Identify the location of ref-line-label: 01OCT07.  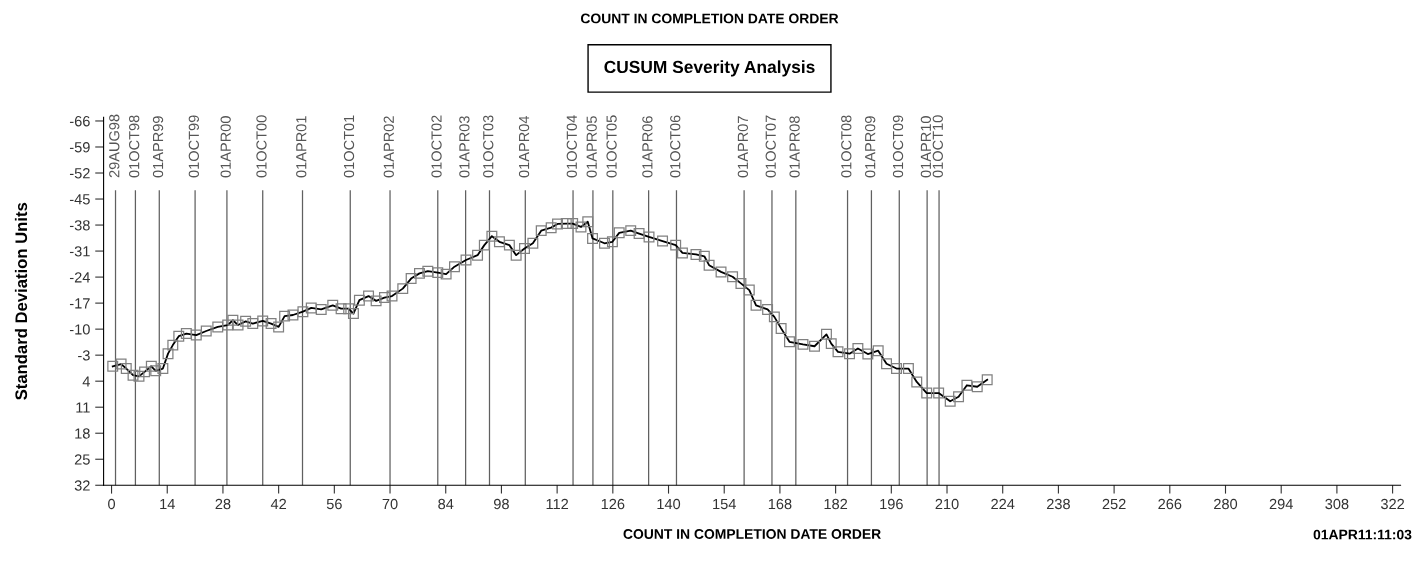
(770, 146).